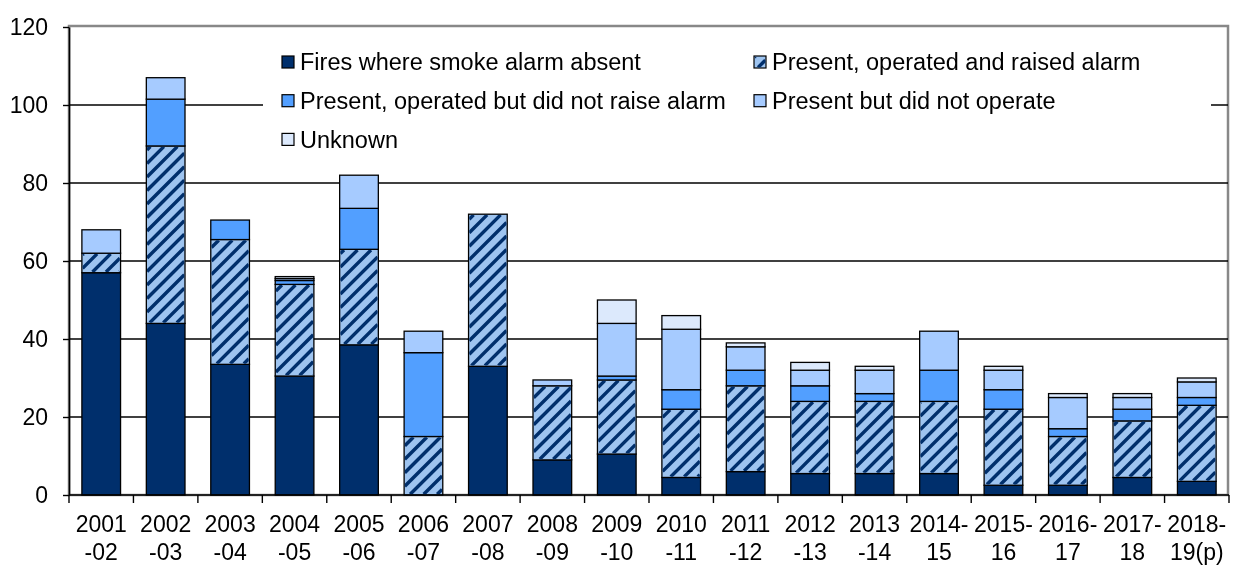 This screenshot has width=1233, height=567. Describe the element at coordinates (423, 538) in the screenshot. I see `x-tick-label: 2006 -07` at that location.